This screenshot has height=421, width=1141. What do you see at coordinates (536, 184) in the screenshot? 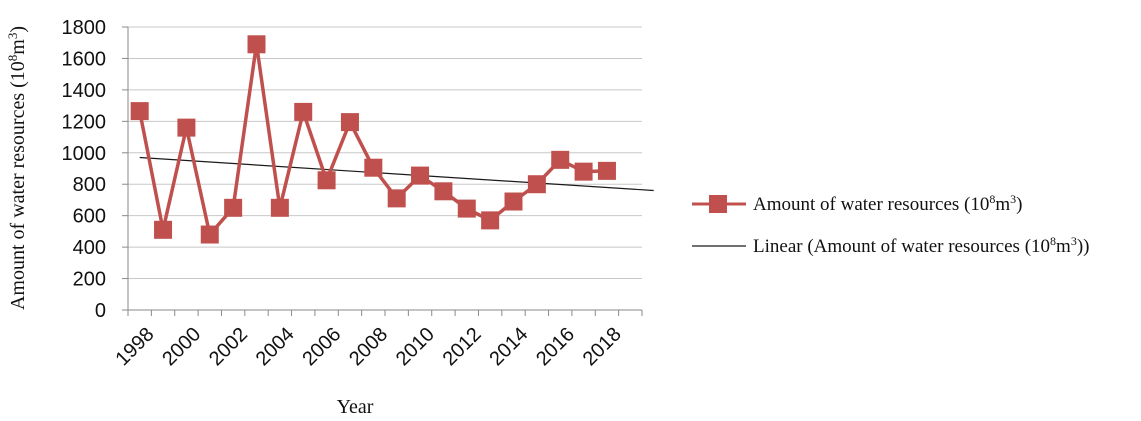
I see `data-point-2015` at bounding box center [536, 184].